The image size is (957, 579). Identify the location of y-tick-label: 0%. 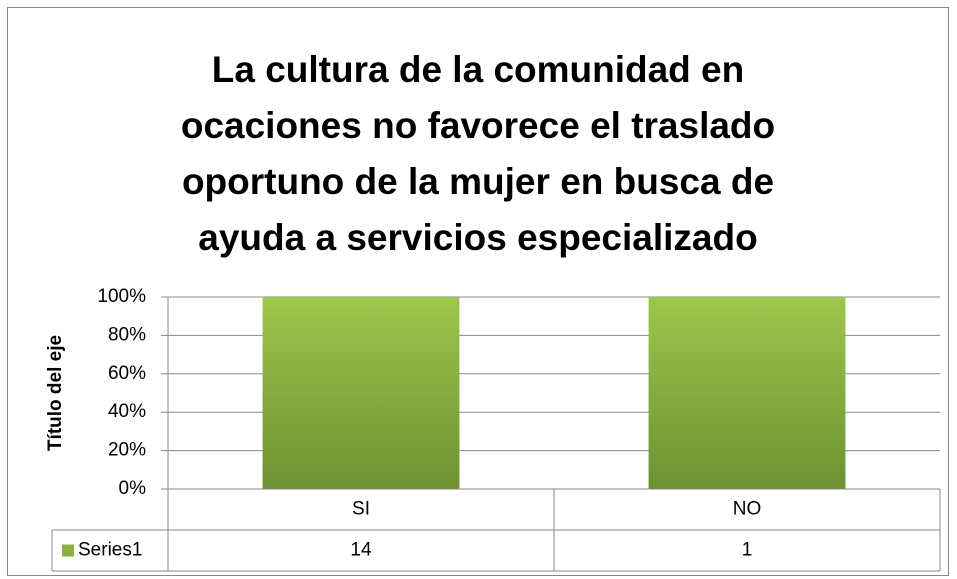
(133, 488).